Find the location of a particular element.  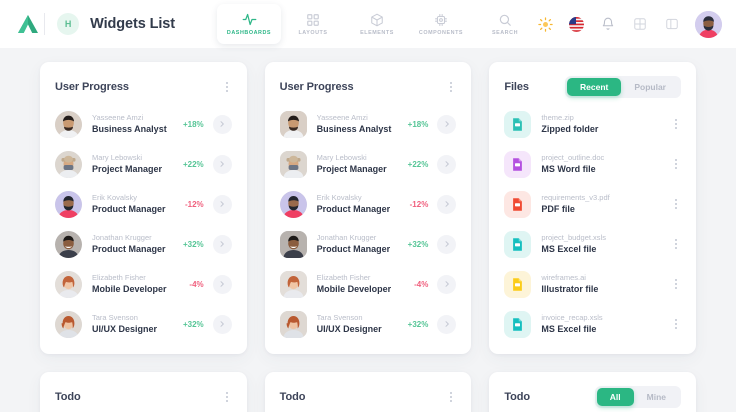

file-name: project_budget.xsls is located at coordinates (573, 237).